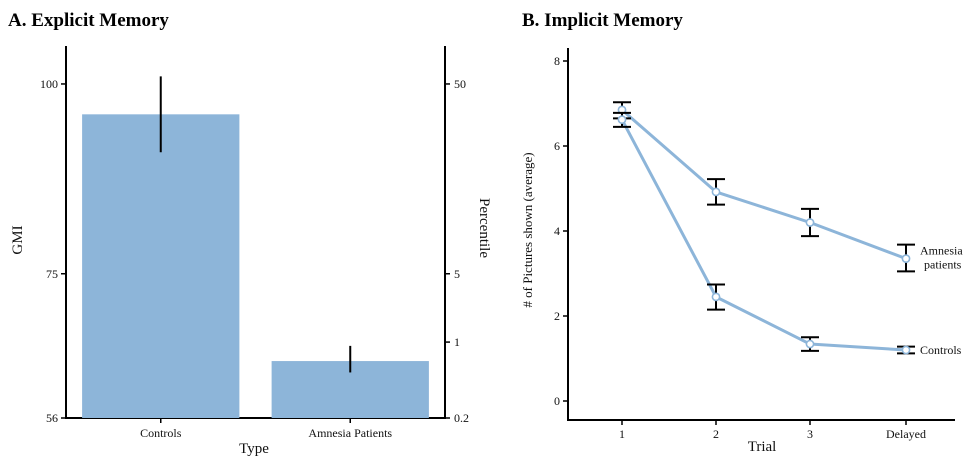  Describe the element at coordinates (527, 229) in the screenshot. I see `panel-b-ylabel: # of Pictures shown (average)` at that location.